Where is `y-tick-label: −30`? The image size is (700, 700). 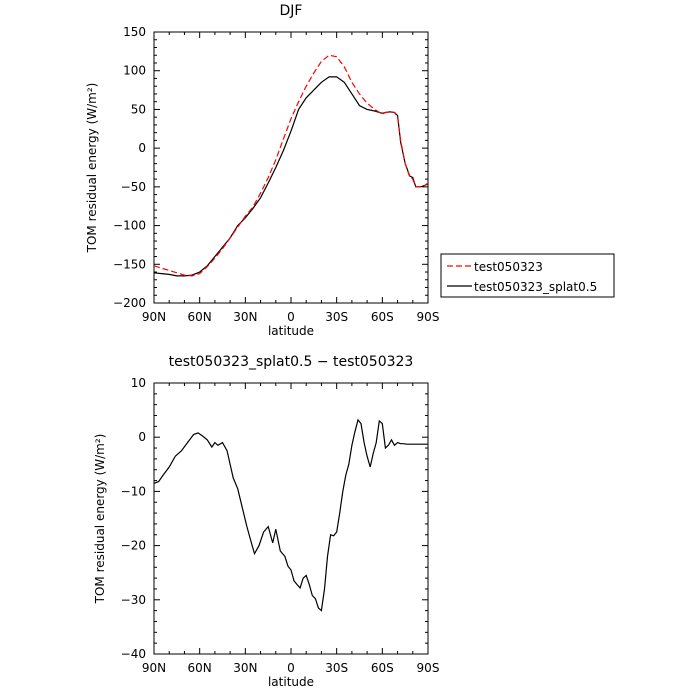
y-tick-label: −30 is located at coordinates (133, 600).